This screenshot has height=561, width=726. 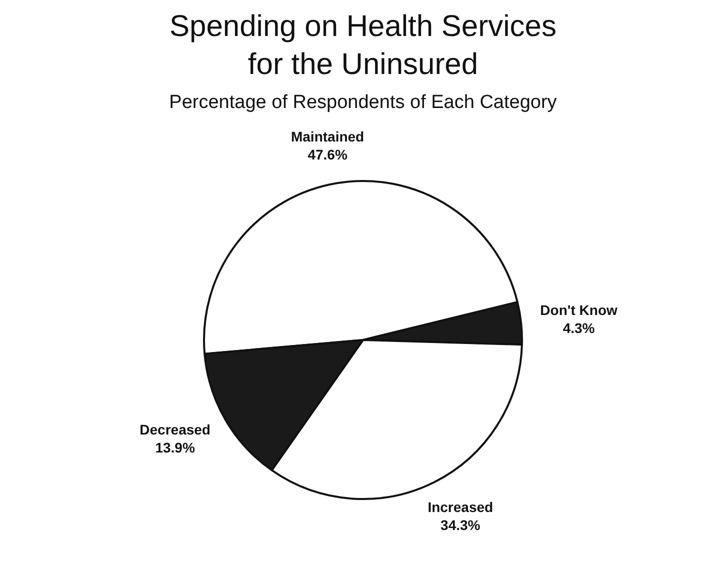 I want to click on data-label: 13.9%, so click(x=175, y=447).